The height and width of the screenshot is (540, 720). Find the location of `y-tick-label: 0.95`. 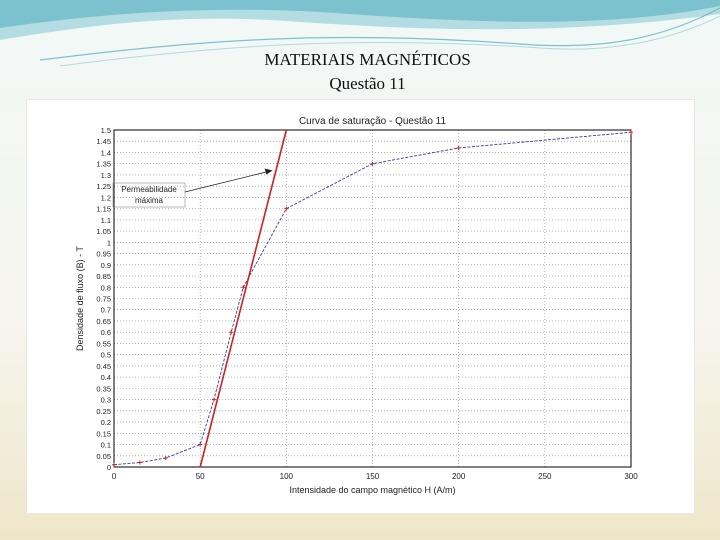

y-tick-label: 0.95 is located at coordinates (103, 254).